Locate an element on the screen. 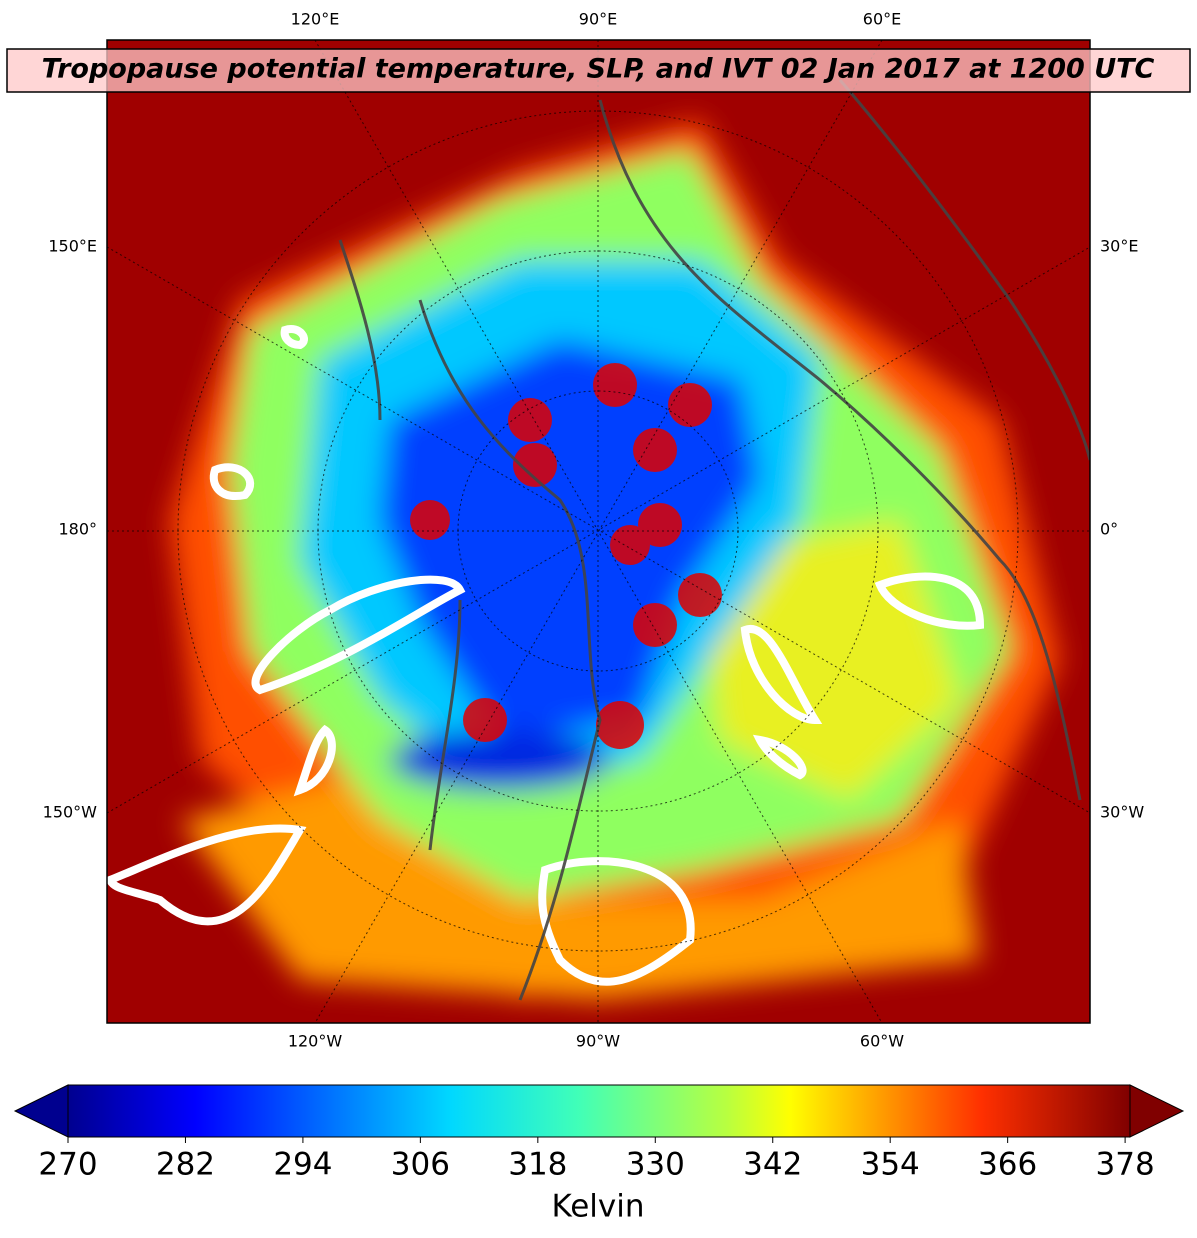 The image size is (1197, 1238). colorbar-tick-label: 318 is located at coordinates (537, 1165).